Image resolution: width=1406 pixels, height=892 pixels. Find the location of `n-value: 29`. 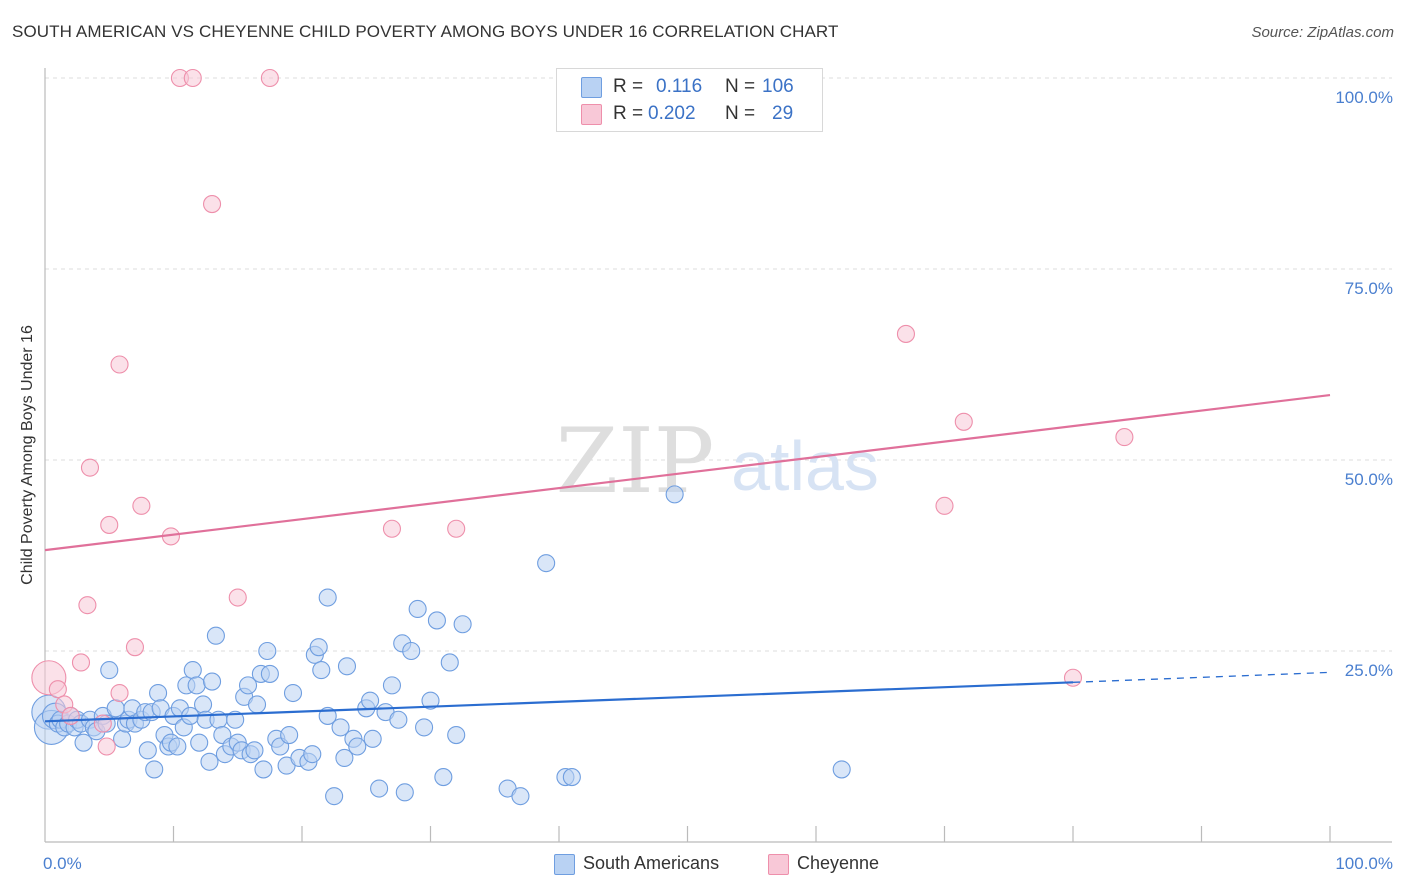

n-value: 29 is located at coordinates (783, 113).